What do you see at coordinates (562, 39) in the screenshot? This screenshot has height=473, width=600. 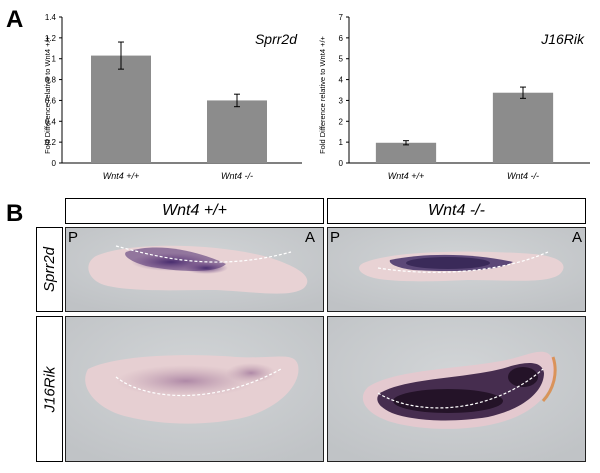 I see `chart-title: J16Rik` at bounding box center [562, 39].